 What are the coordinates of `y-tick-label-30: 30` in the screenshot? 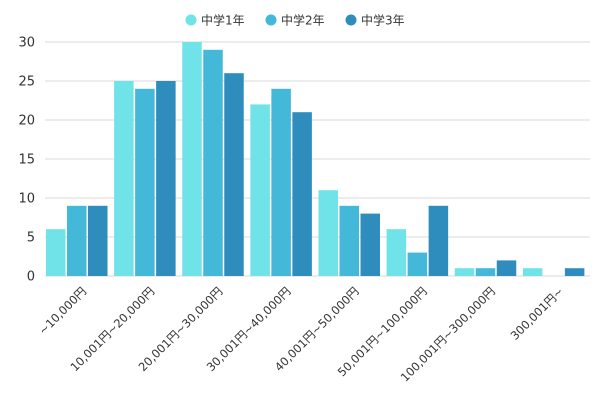 It's located at (26, 43).